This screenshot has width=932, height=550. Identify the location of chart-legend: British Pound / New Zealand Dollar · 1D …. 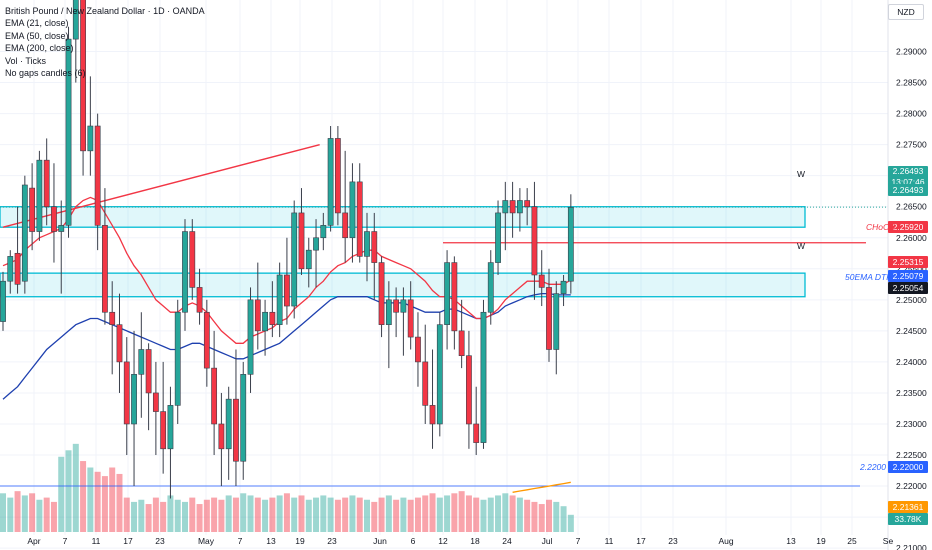
(105, 42).